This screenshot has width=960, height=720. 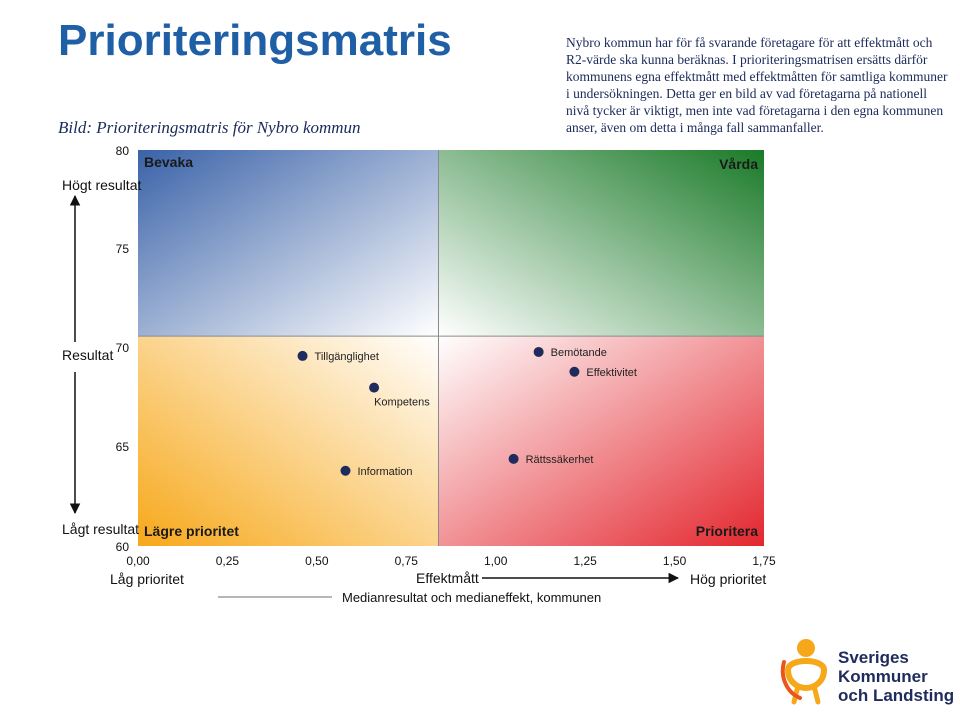 What do you see at coordinates (384, 472) in the screenshot?
I see `data-point-label: Information` at bounding box center [384, 472].